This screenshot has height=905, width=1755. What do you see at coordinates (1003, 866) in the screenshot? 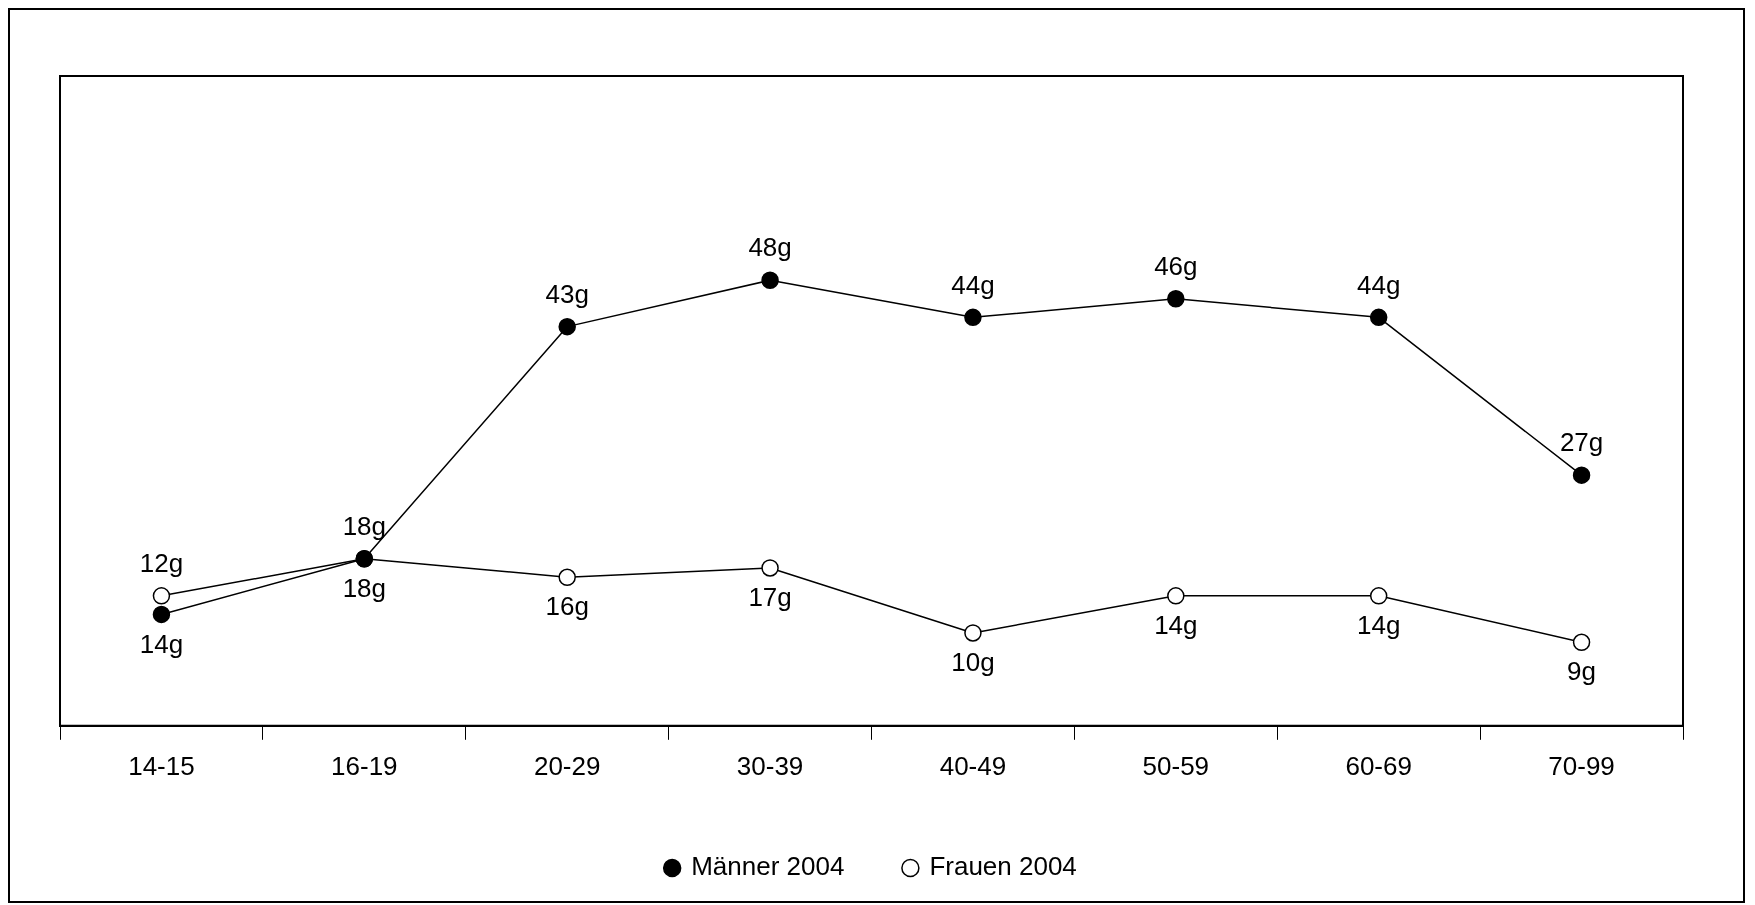
I see `legend-label: Frauen 2004` at bounding box center [1003, 866].